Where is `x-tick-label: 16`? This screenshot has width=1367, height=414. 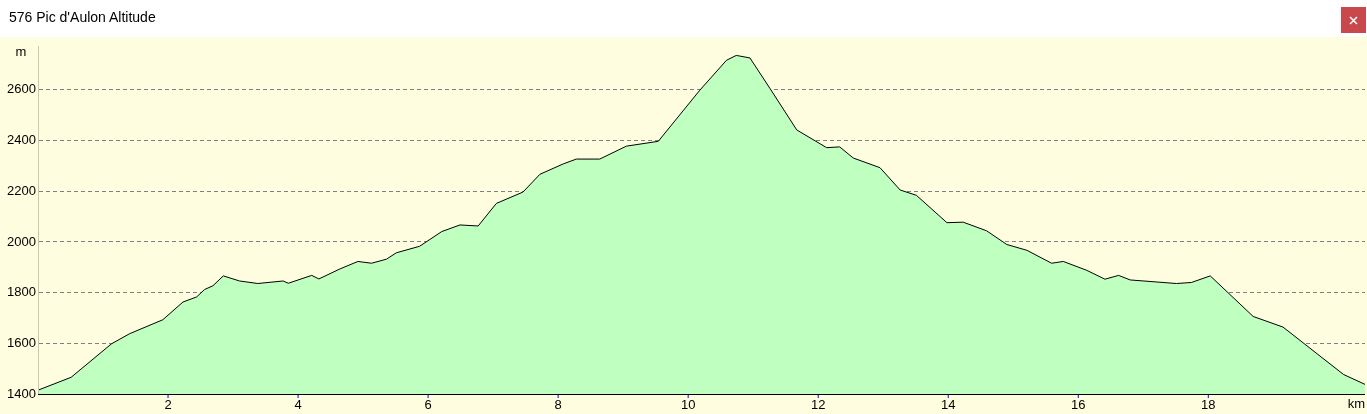 x-tick-label: 16 is located at coordinates (1078, 405).